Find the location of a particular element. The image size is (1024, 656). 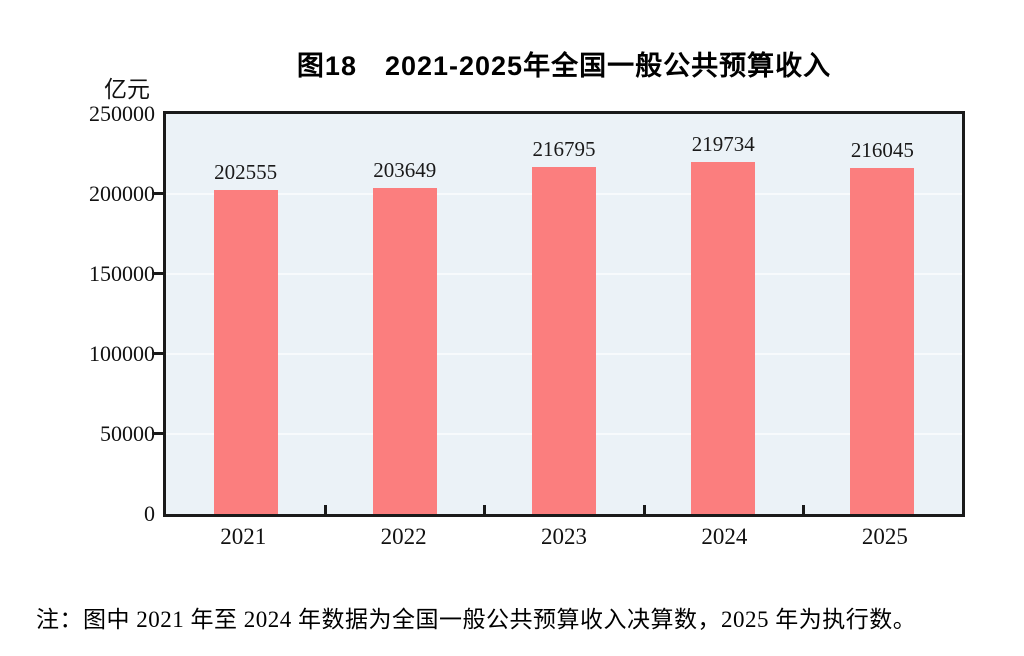

bar-value-label-2025: 216045 is located at coordinates (882, 150).